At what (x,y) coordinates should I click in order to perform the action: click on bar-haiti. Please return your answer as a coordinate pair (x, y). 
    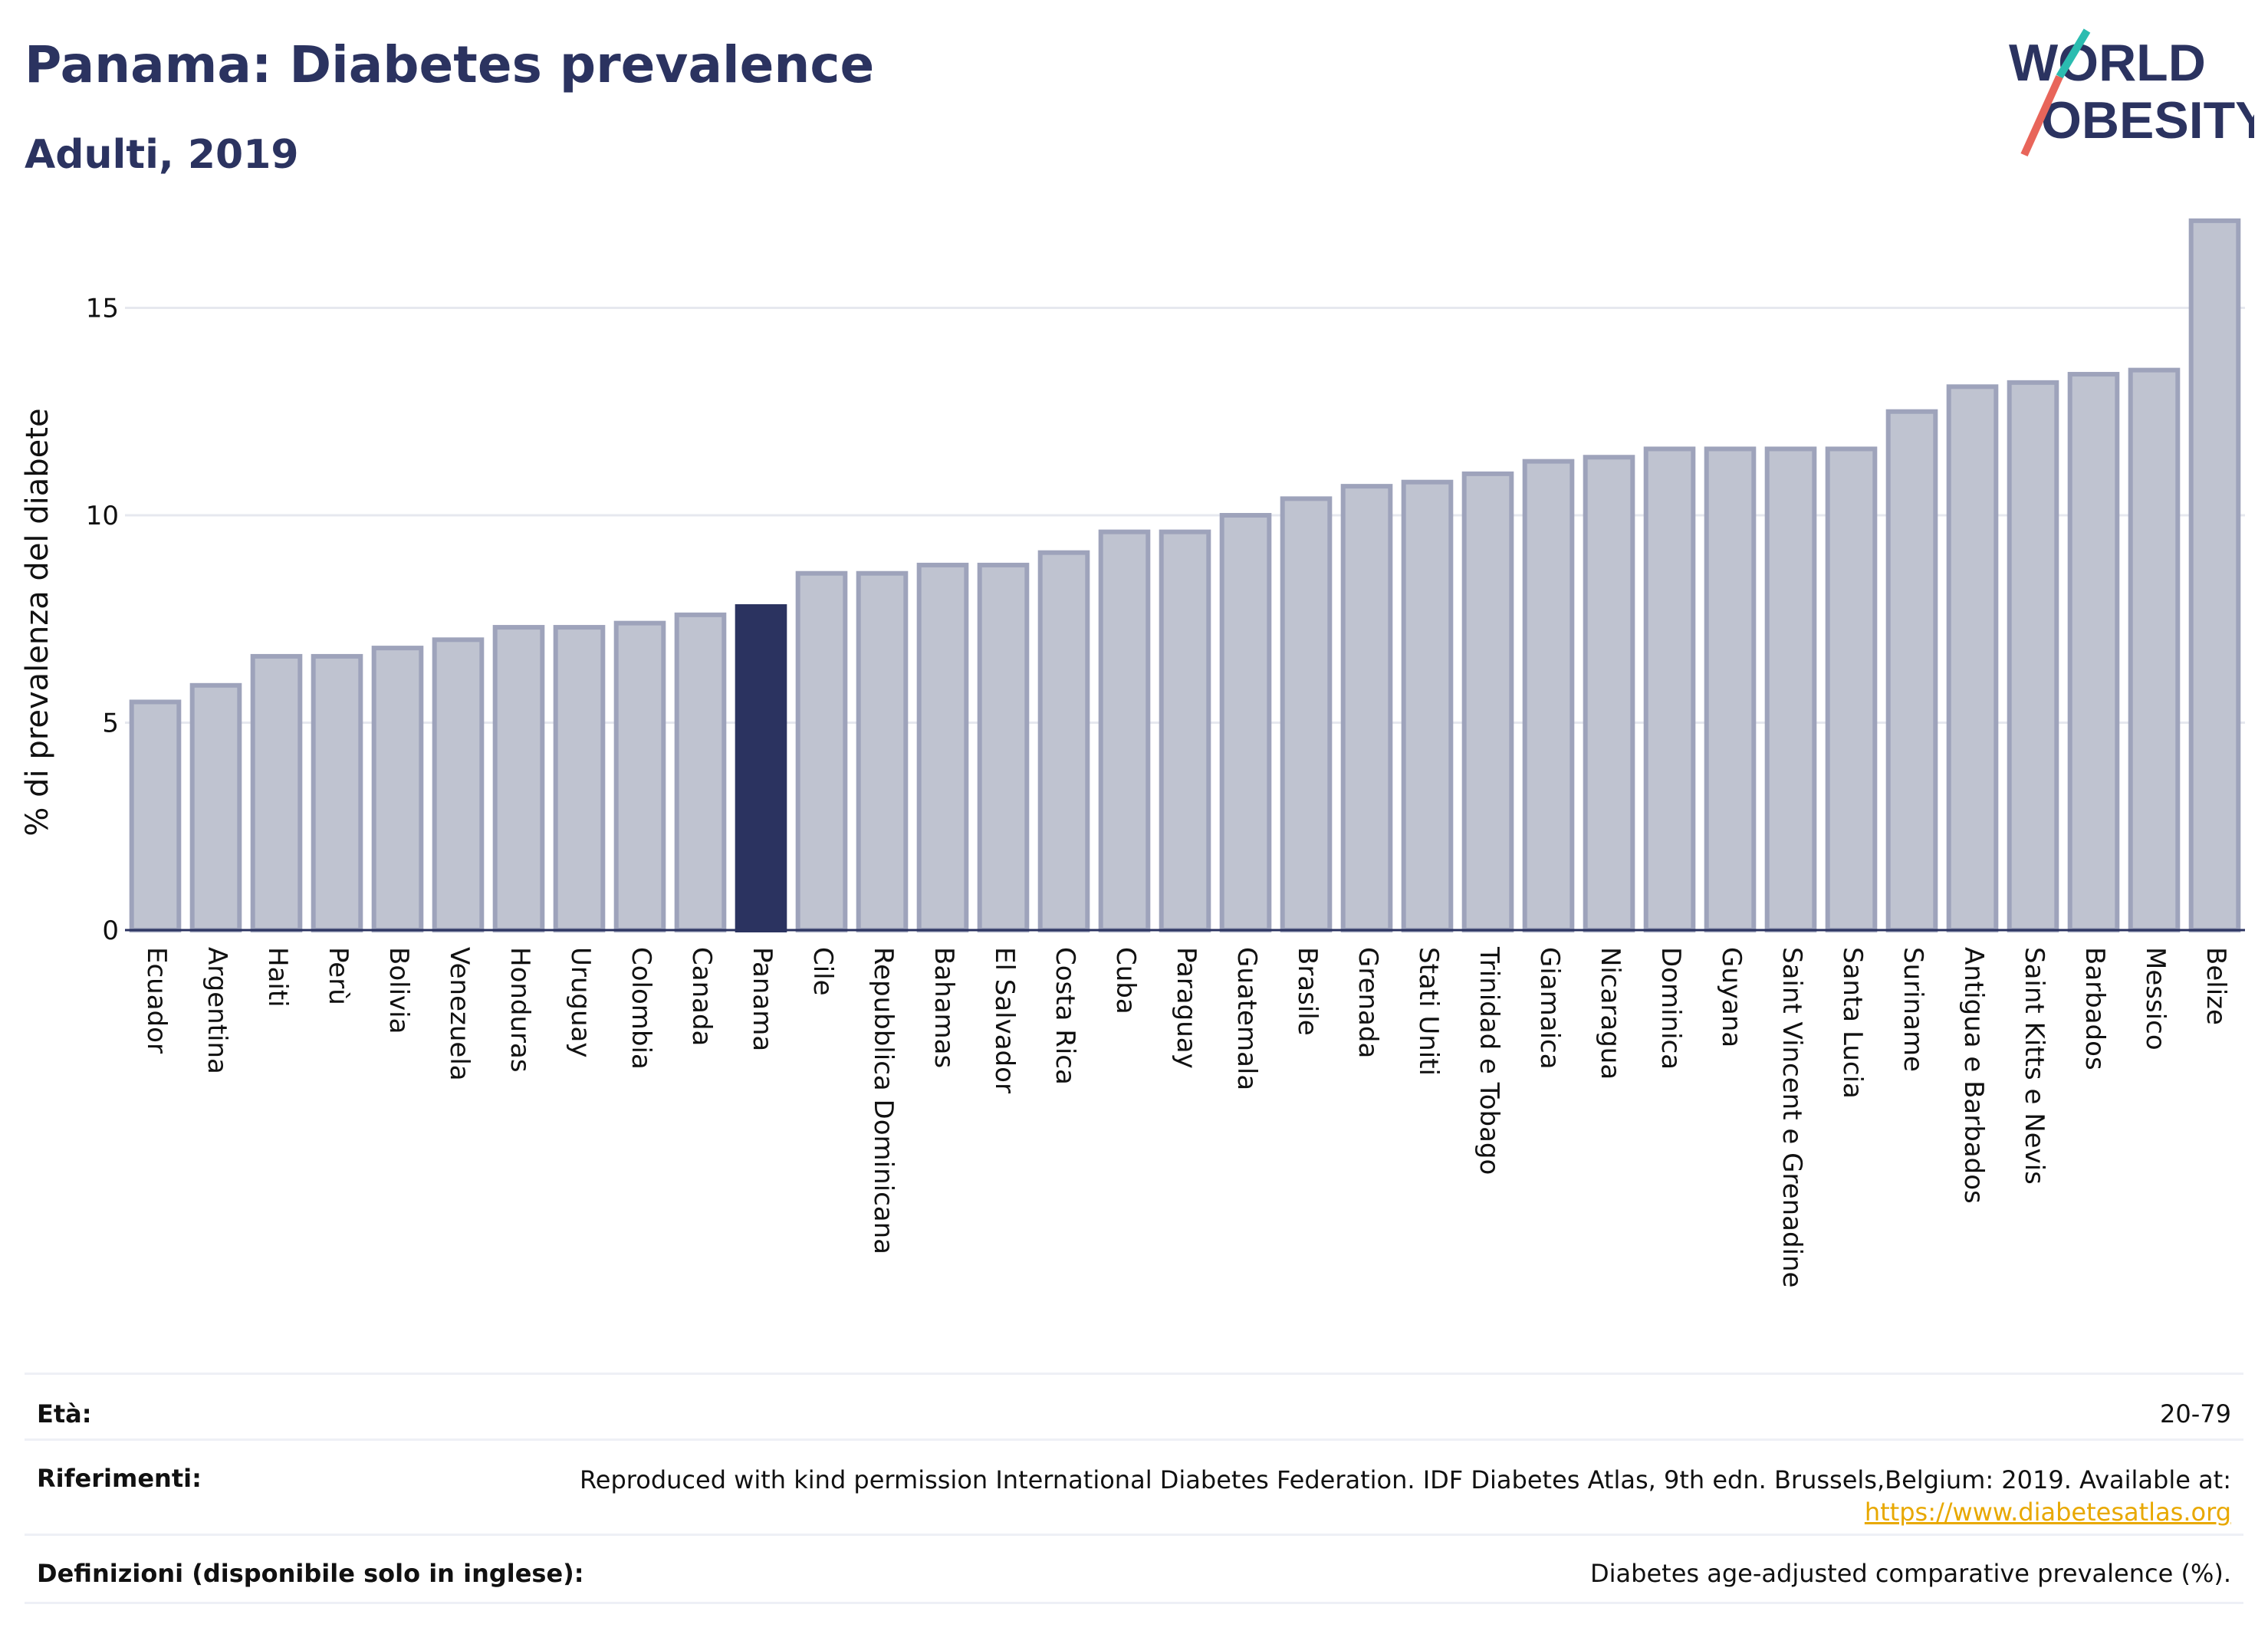
    Looking at the image, I should click on (276, 793).